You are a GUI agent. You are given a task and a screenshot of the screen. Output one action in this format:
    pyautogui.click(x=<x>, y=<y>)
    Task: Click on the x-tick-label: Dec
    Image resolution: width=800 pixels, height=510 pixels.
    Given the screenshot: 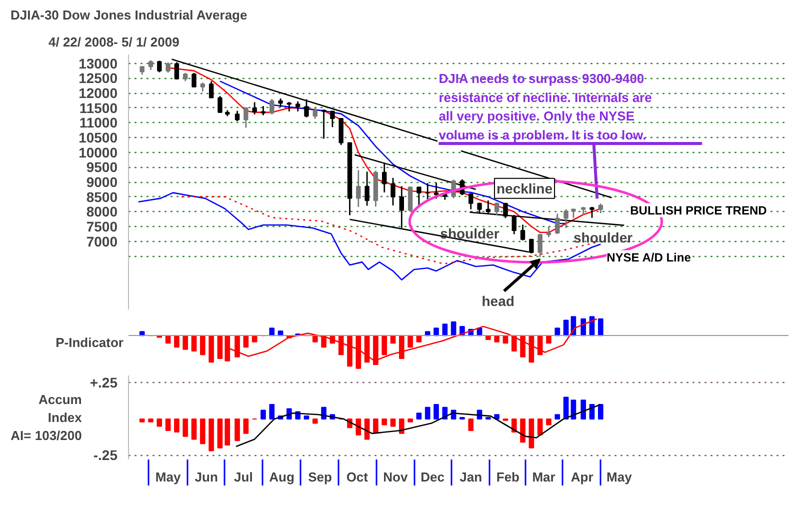 What is the action you would take?
    pyautogui.click(x=432, y=477)
    